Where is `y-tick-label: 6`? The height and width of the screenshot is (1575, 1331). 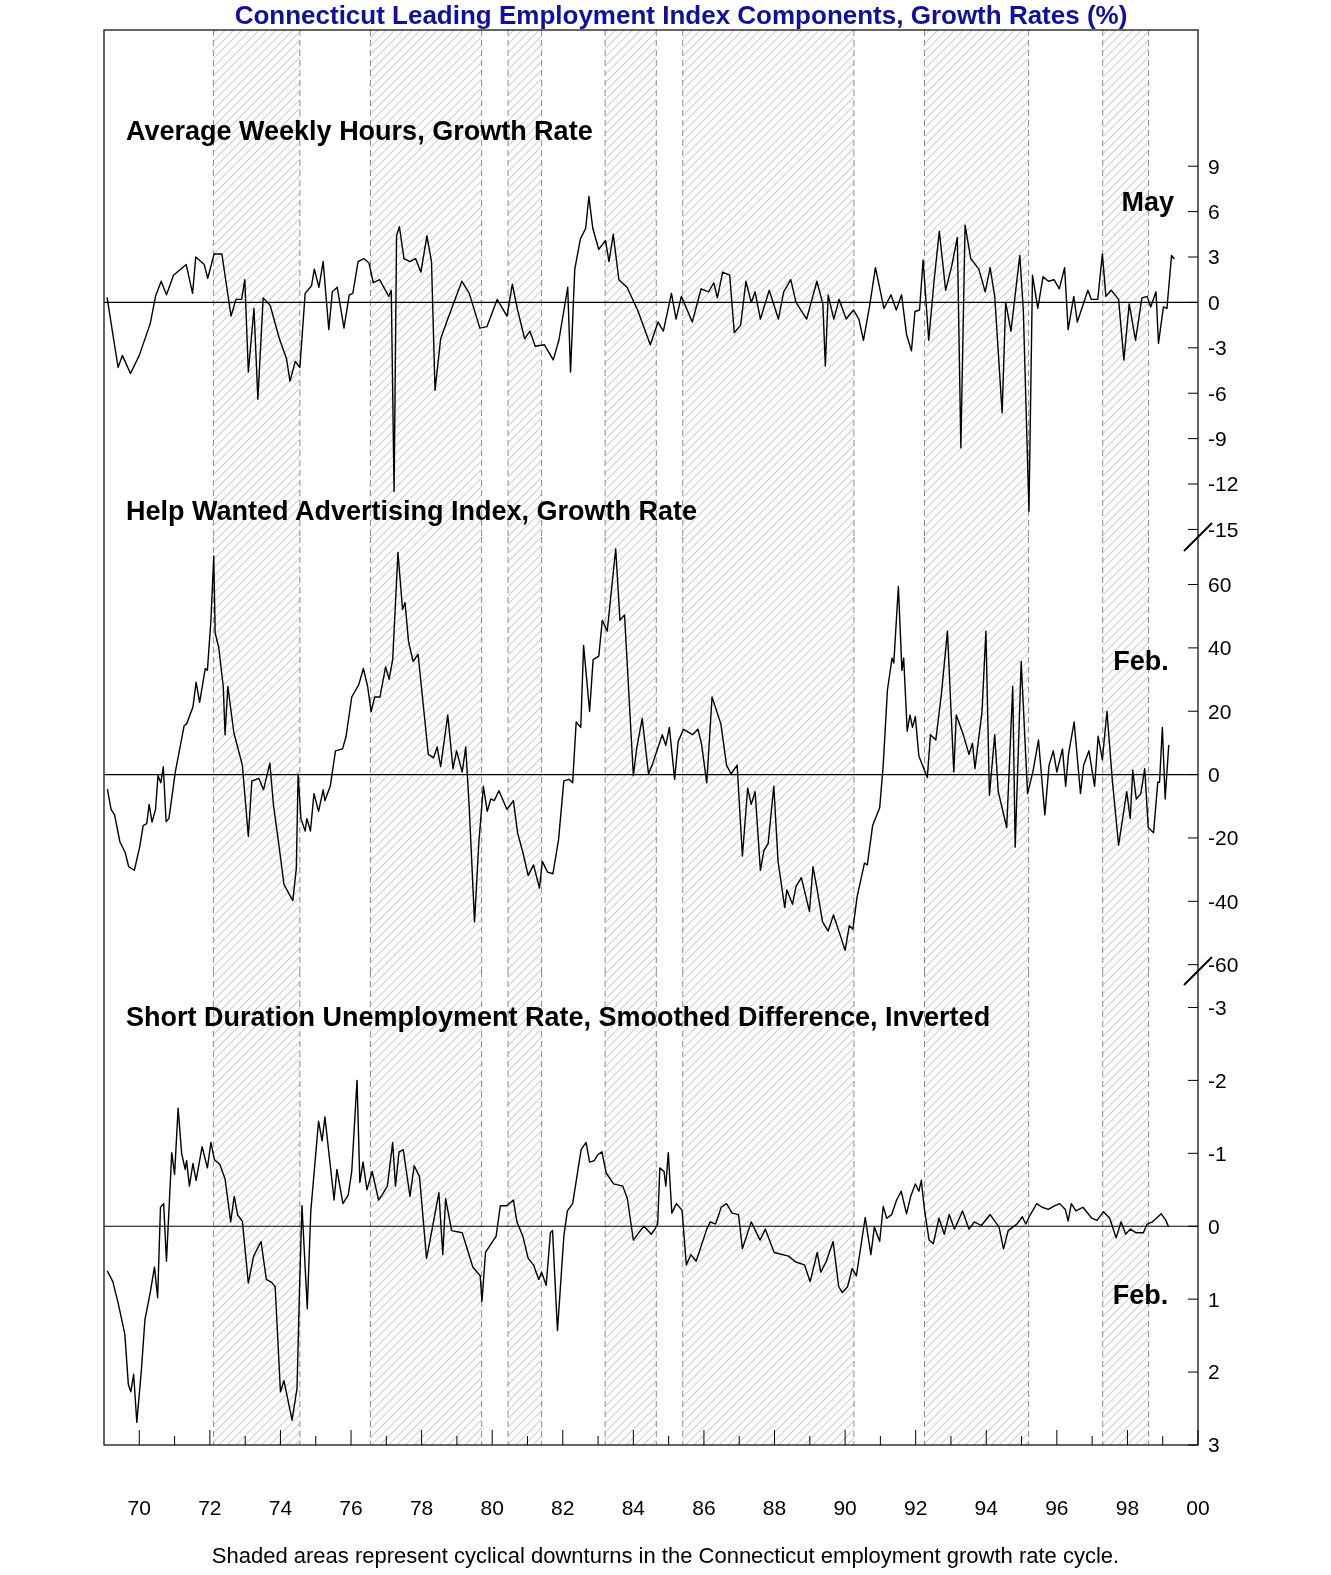
y-tick-label: 6 is located at coordinates (1214, 211).